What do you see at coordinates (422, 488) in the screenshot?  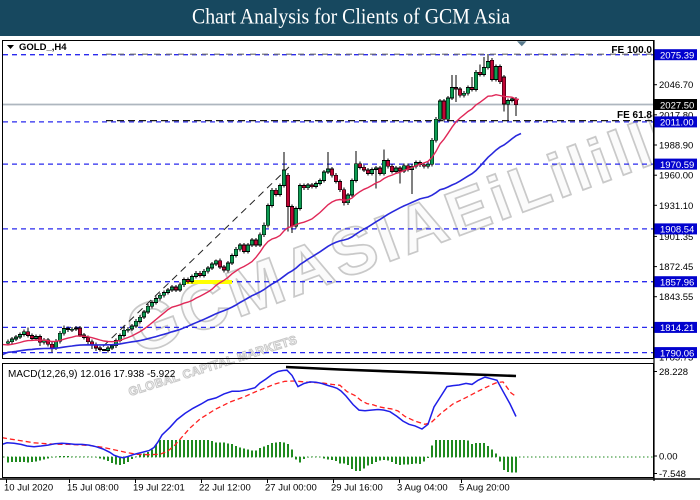 I see `svg-text: 3 Aug 04:00` at bounding box center [422, 488].